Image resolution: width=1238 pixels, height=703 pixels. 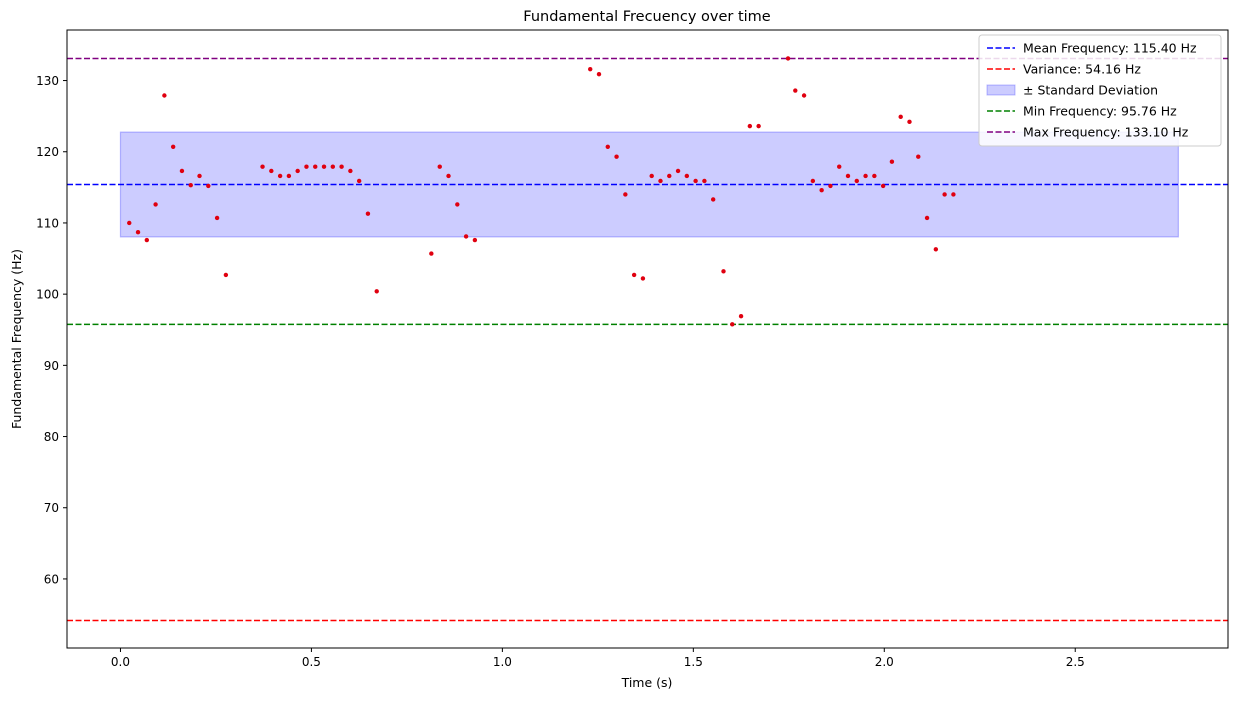 What do you see at coordinates (502, 662) in the screenshot?
I see `x-tick-label-2: 1.0` at bounding box center [502, 662].